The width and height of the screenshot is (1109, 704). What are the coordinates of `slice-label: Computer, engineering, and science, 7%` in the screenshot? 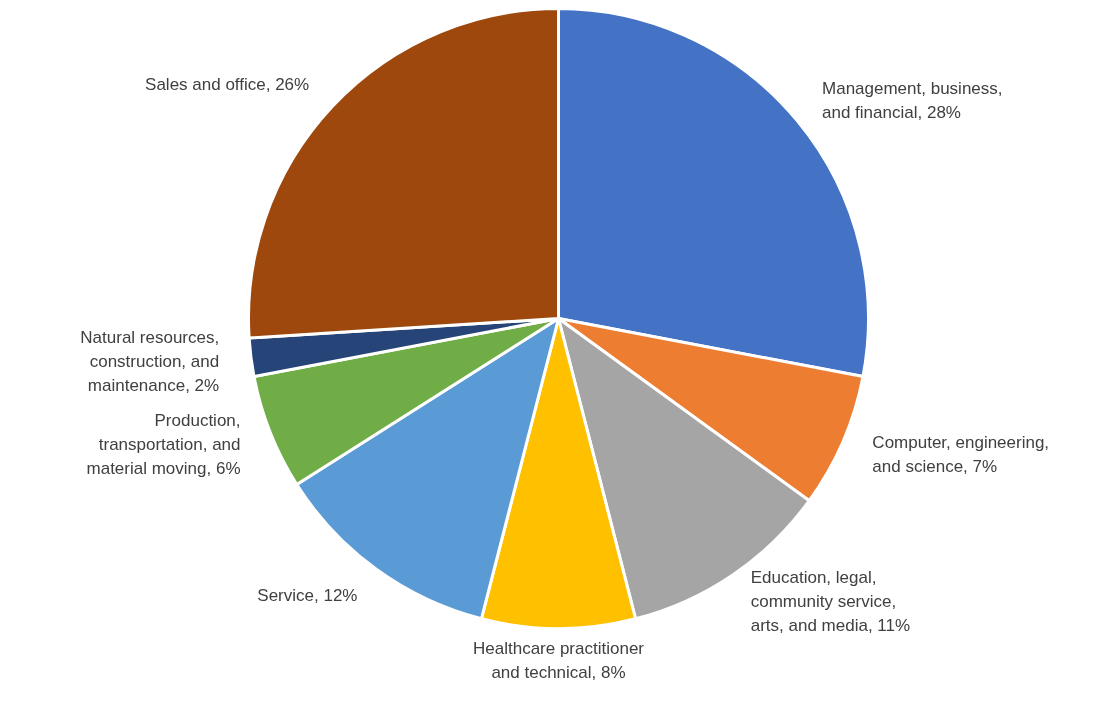 It's located at (961, 454).